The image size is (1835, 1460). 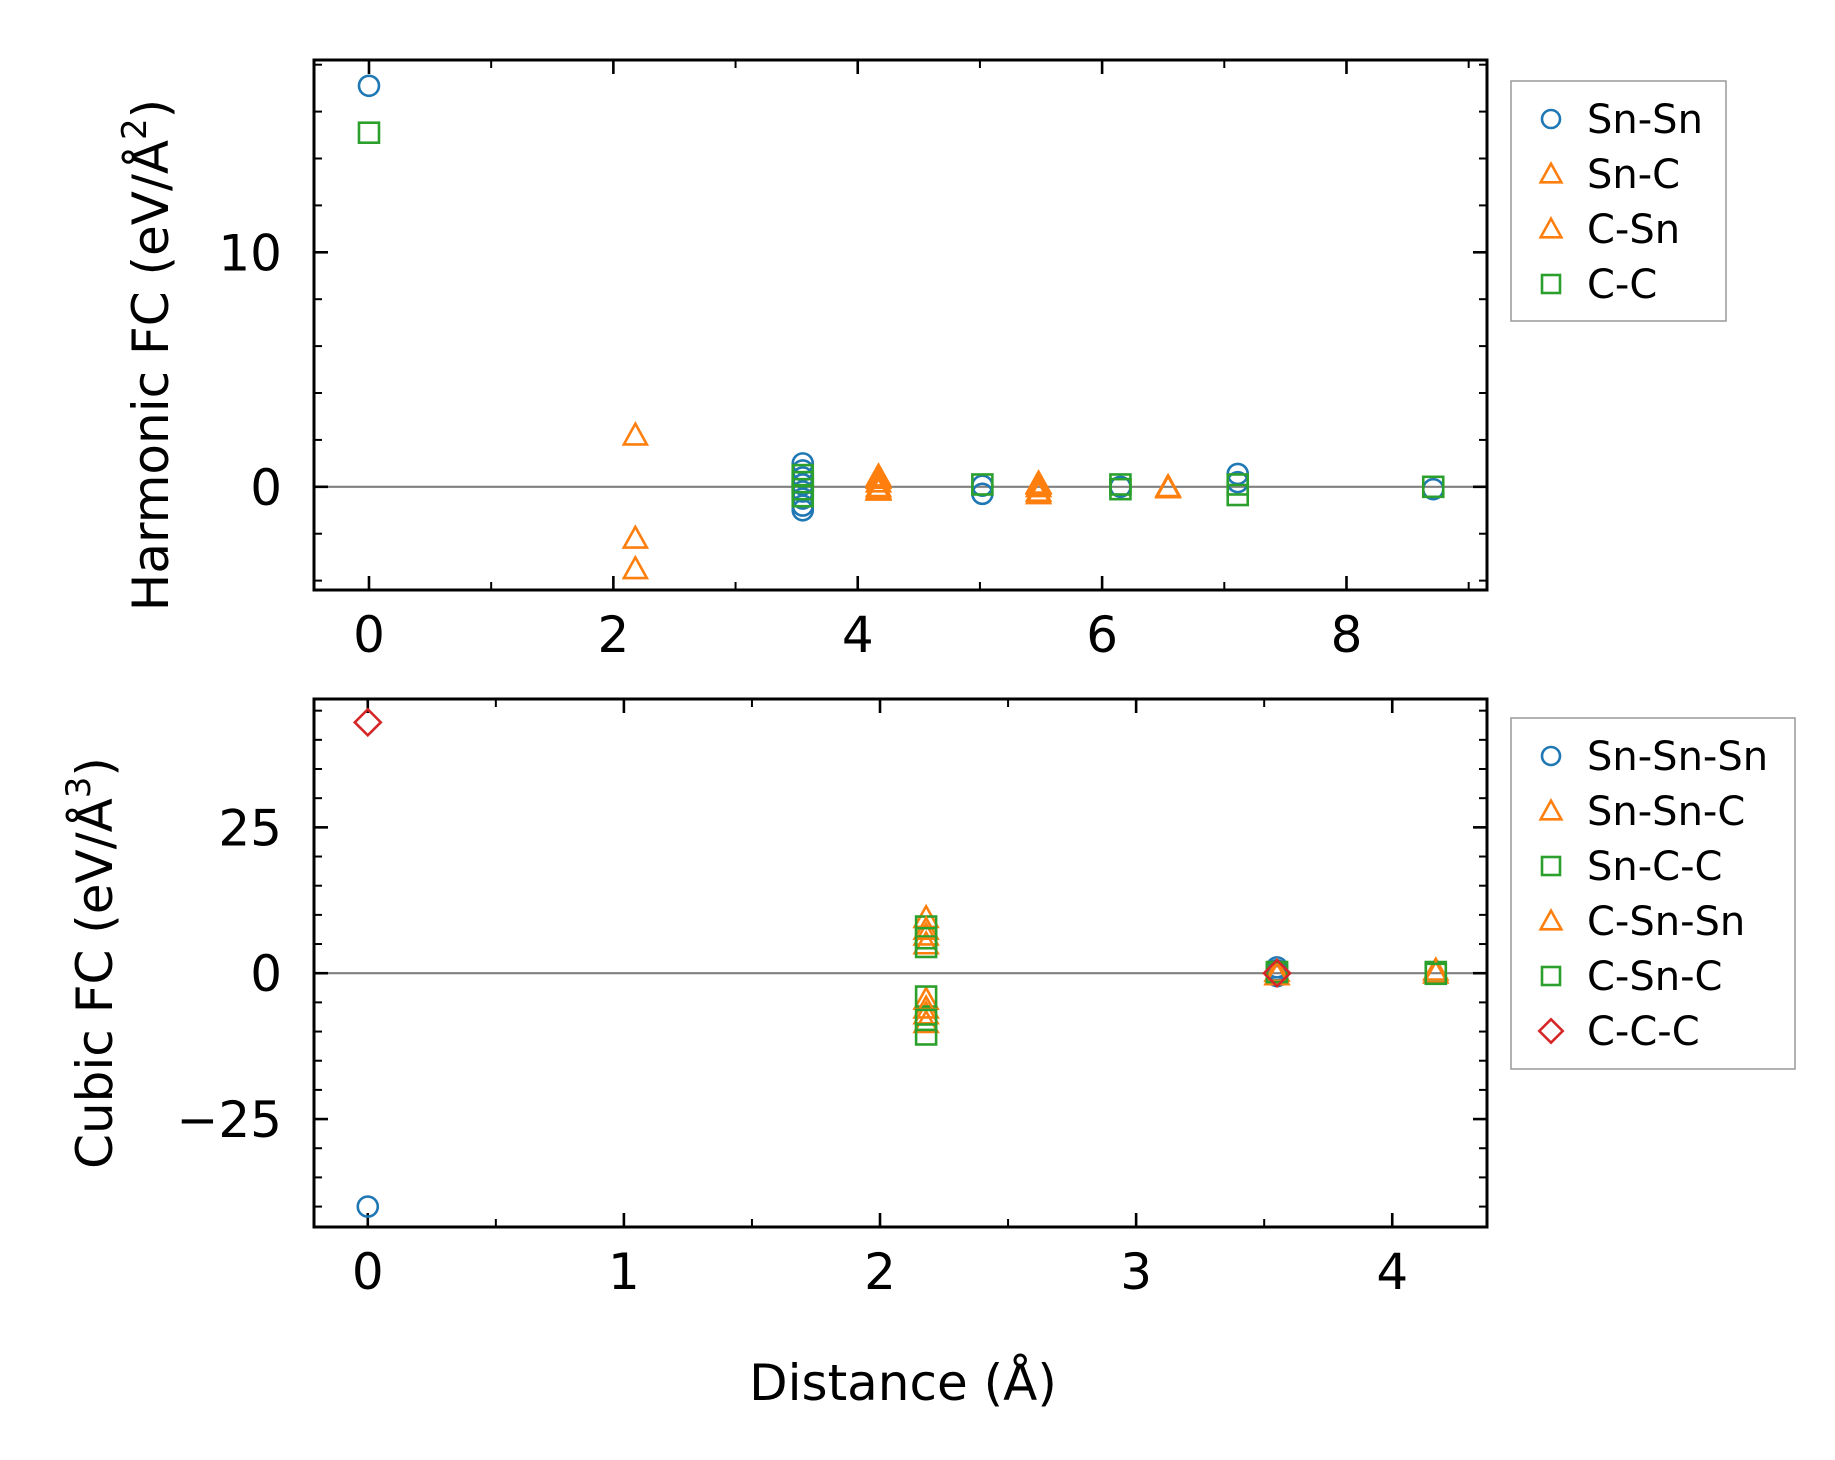 I want to click on harmonic-legend-marker-c-c, so click(x=1551, y=284).